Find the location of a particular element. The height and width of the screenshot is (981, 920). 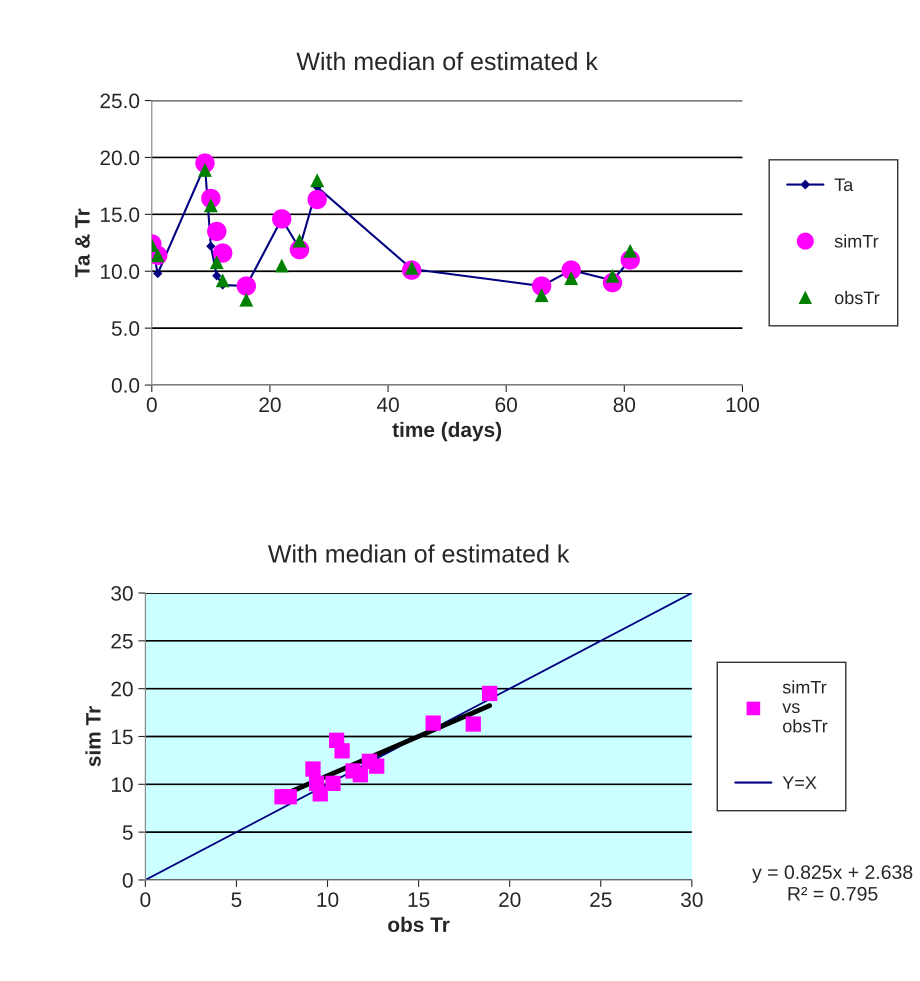

y-tick-label: 15.0 is located at coordinates (120, 214).